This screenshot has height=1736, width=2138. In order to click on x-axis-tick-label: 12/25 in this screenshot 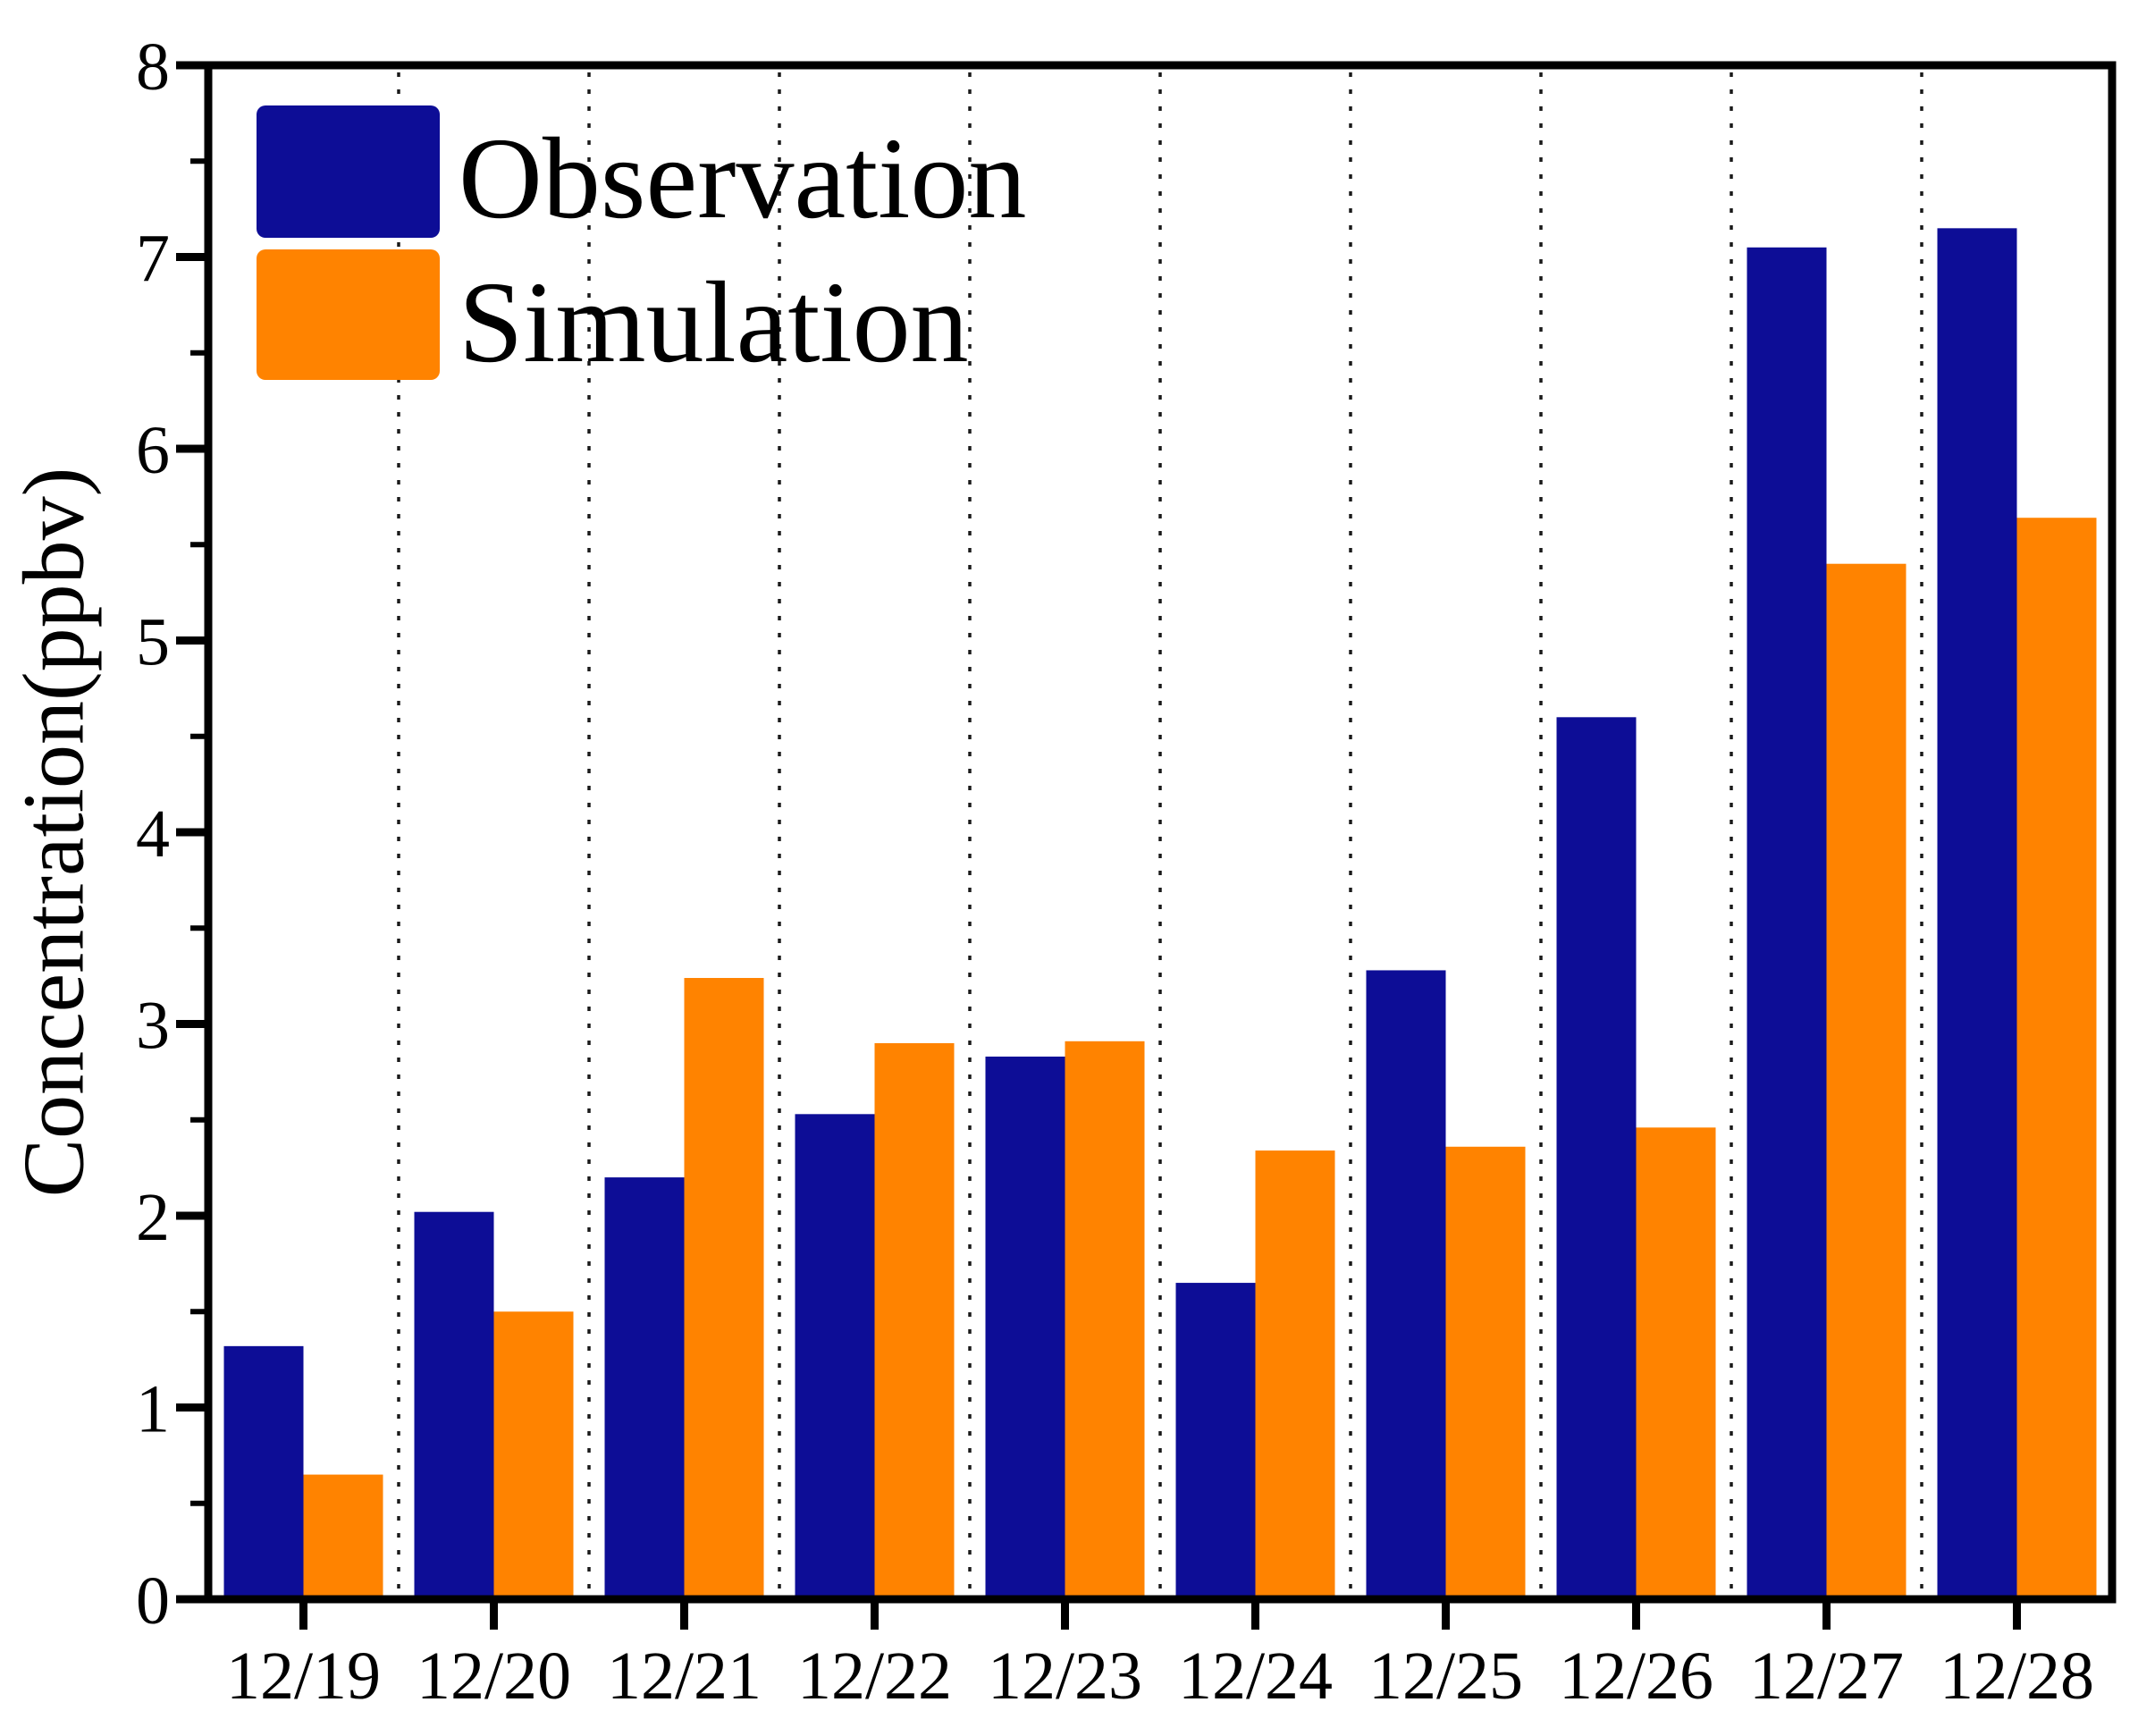, I will do `click(1445, 1676)`.